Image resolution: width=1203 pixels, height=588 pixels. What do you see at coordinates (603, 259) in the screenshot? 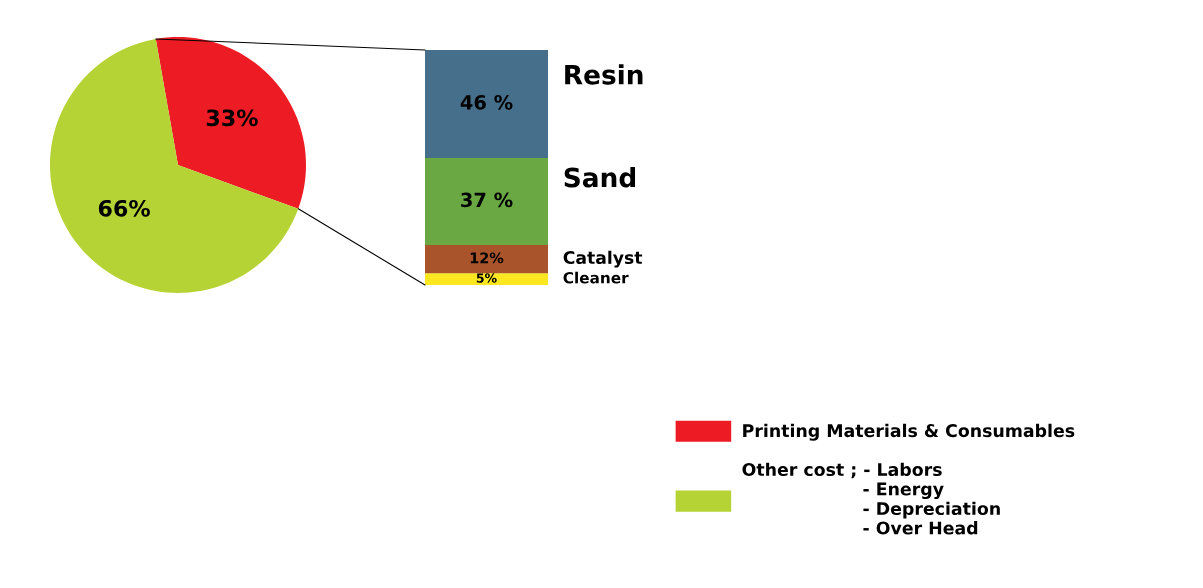
I see `series-label: Catalyst` at bounding box center [603, 259].